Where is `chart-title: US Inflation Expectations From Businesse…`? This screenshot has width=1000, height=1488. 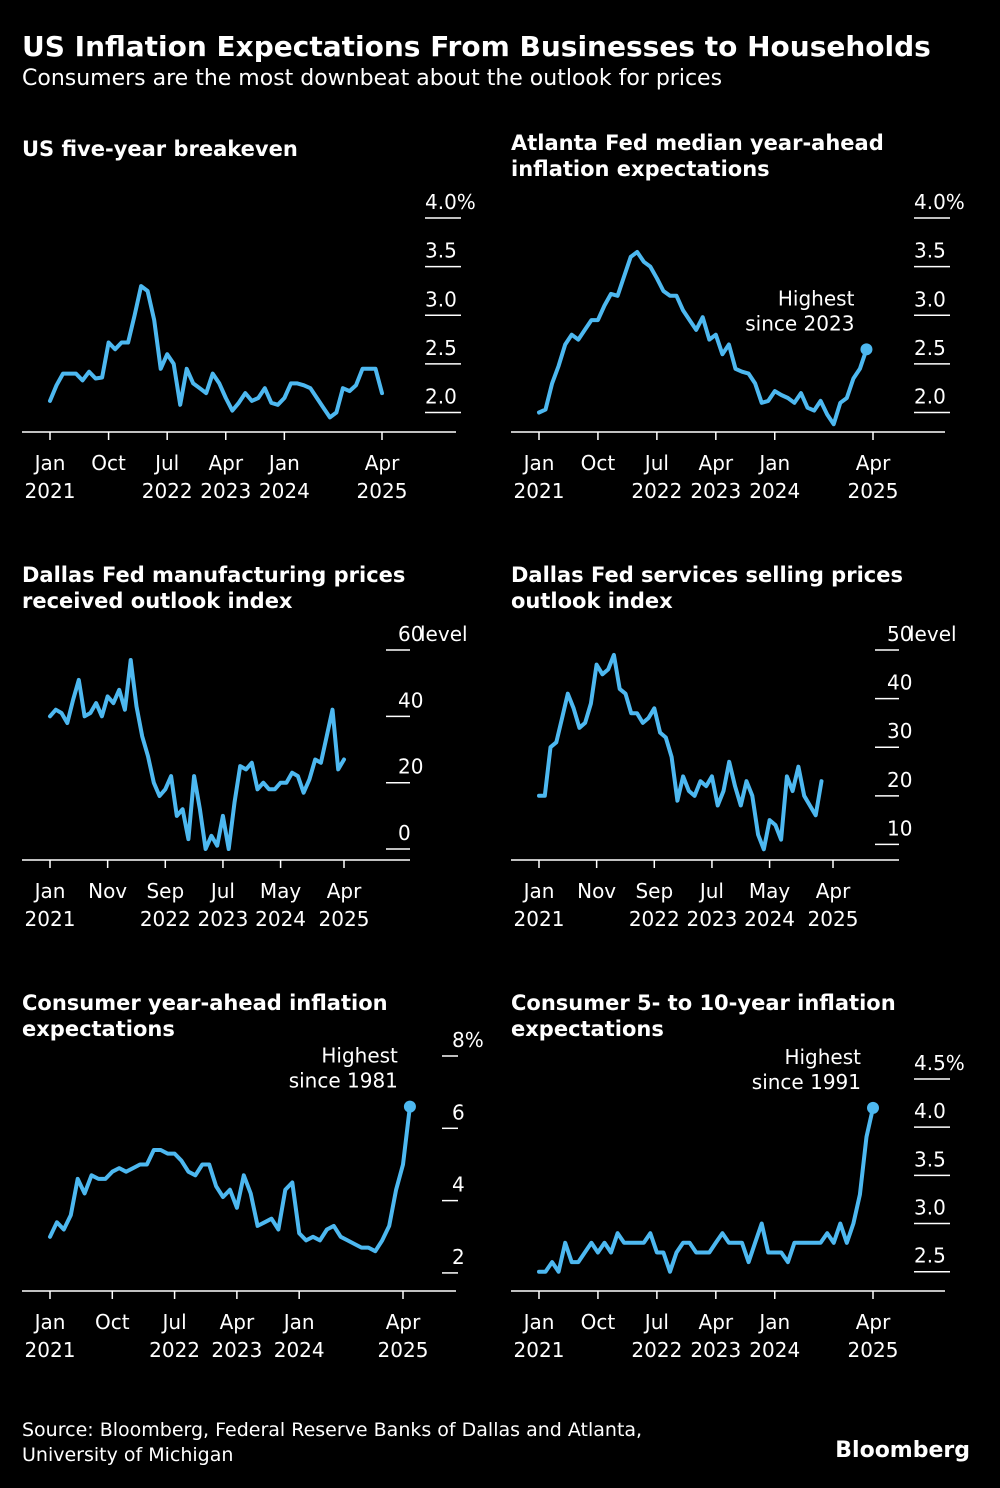 chart-title: US Inflation Expectations From Businesse… is located at coordinates (476, 46).